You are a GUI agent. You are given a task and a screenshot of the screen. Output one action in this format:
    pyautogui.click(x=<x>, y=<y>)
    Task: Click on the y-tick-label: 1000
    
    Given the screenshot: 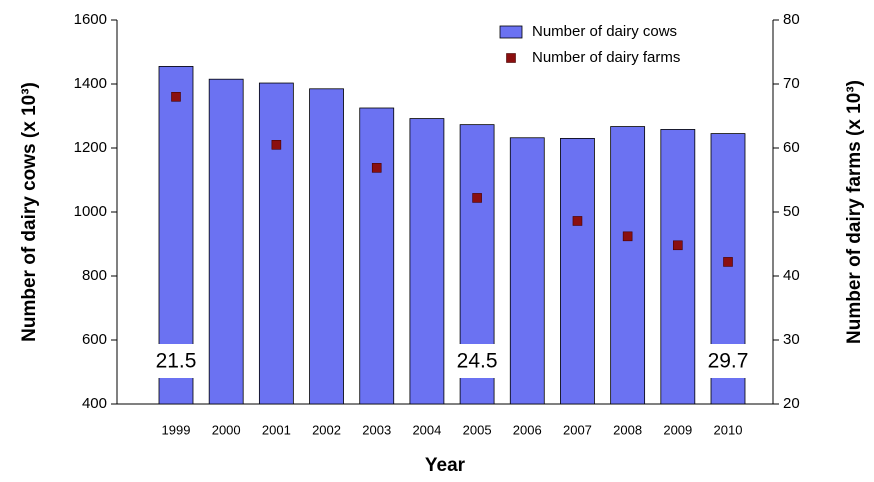 What is the action you would take?
    pyautogui.click(x=90, y=211)
    